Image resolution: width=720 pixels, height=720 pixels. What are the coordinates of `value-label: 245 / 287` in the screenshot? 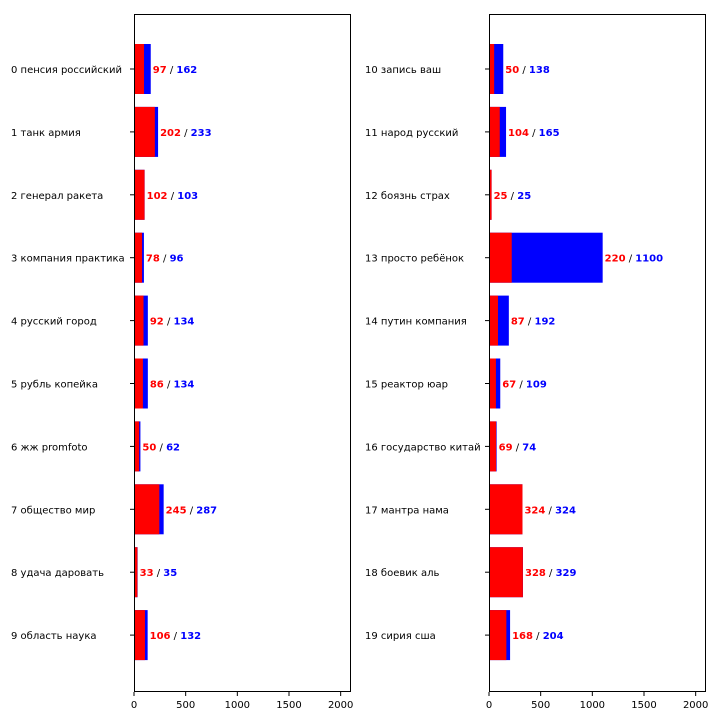 It's located at (192, 510).